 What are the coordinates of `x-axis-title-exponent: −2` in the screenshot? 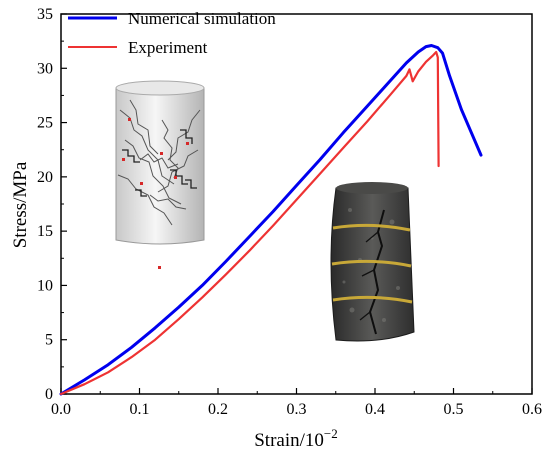 It's located at (331, 433).